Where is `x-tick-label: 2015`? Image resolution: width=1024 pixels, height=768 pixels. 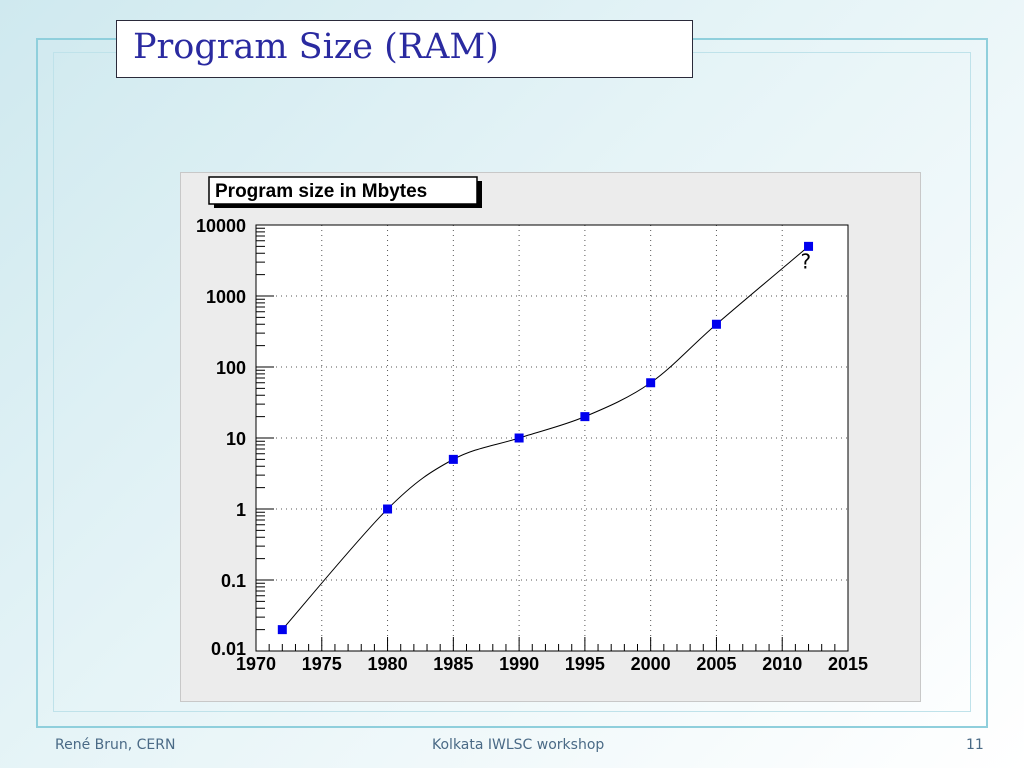
x-tick-label: 2015 is located at coordinates (848, 664).